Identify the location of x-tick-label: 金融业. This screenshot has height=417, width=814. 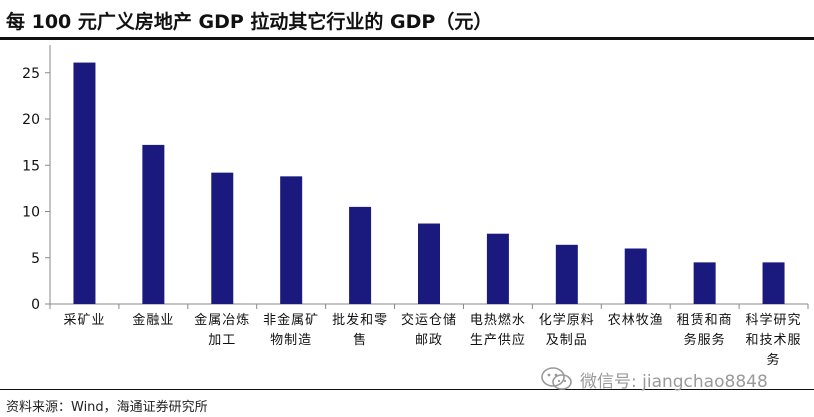
(153, 320).